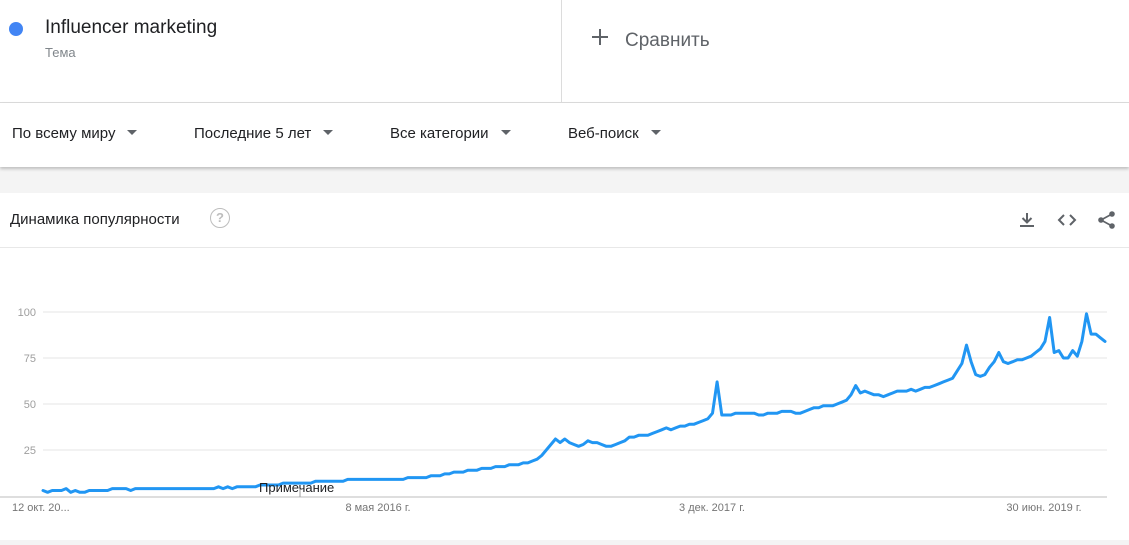 Image resolution: width=1129 pixels, height=545 pixels. I want to click on x-tick-label: 30 июн. 2019 г., so click(1043, 508).